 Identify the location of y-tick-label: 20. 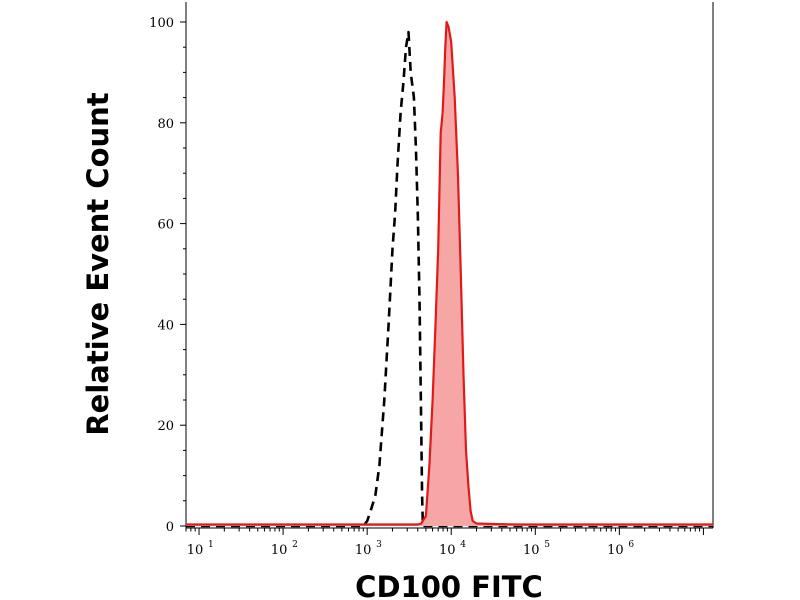
(165, 426).